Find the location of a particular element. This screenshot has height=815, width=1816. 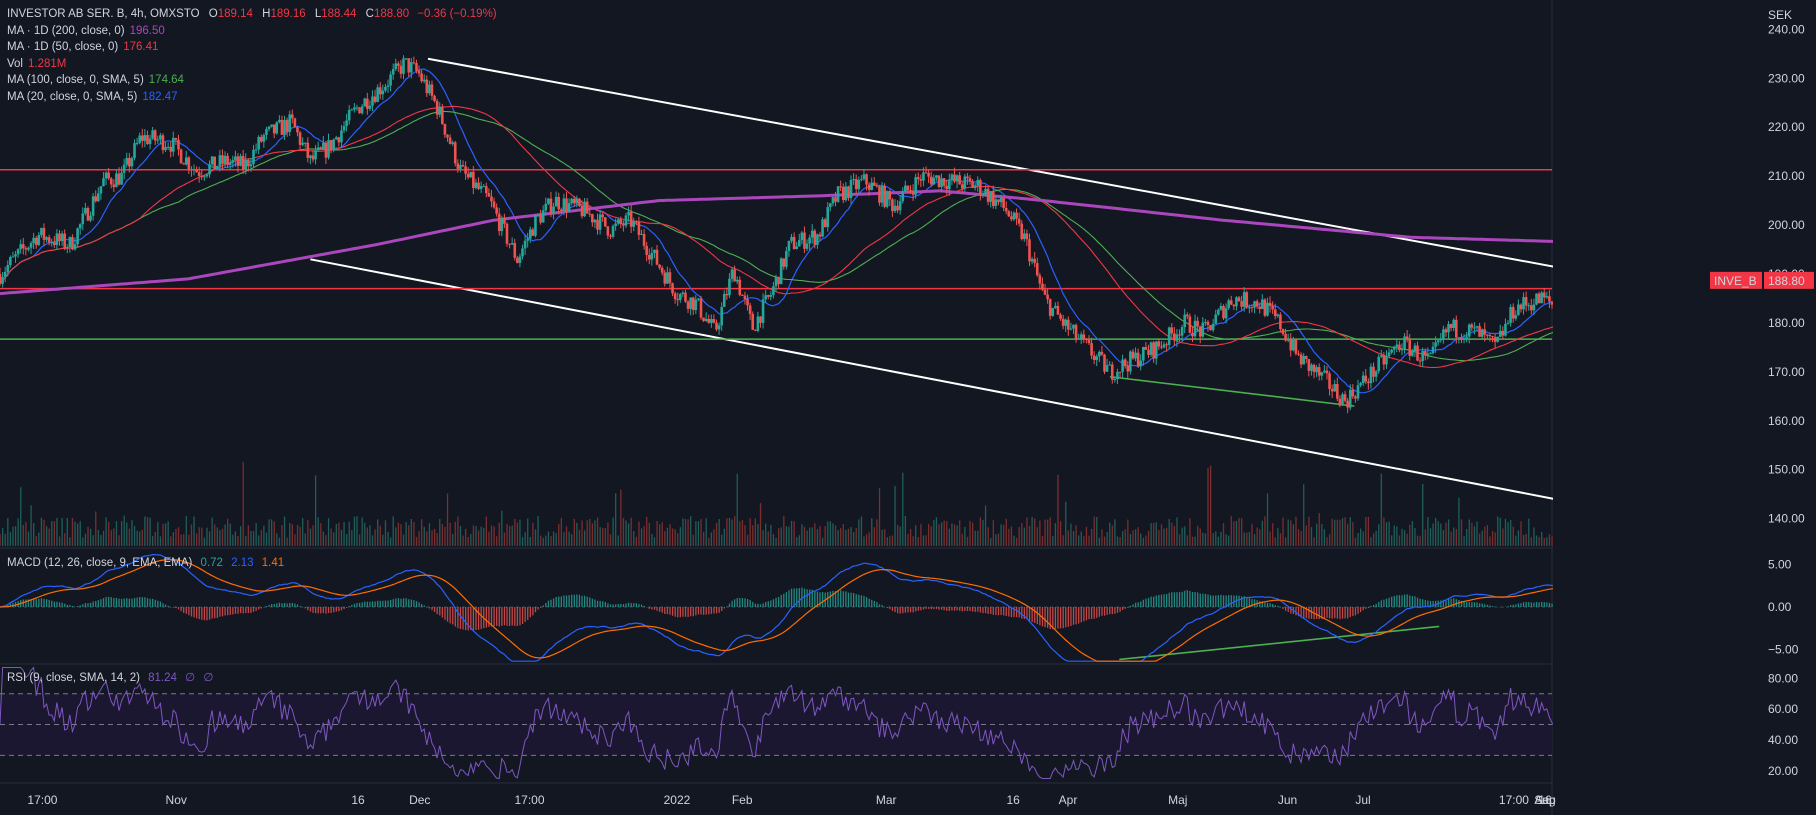

indicator-ma100: MA (100, close, 0, SMA, 5) 174.64 is located at coordinates (252, 80).